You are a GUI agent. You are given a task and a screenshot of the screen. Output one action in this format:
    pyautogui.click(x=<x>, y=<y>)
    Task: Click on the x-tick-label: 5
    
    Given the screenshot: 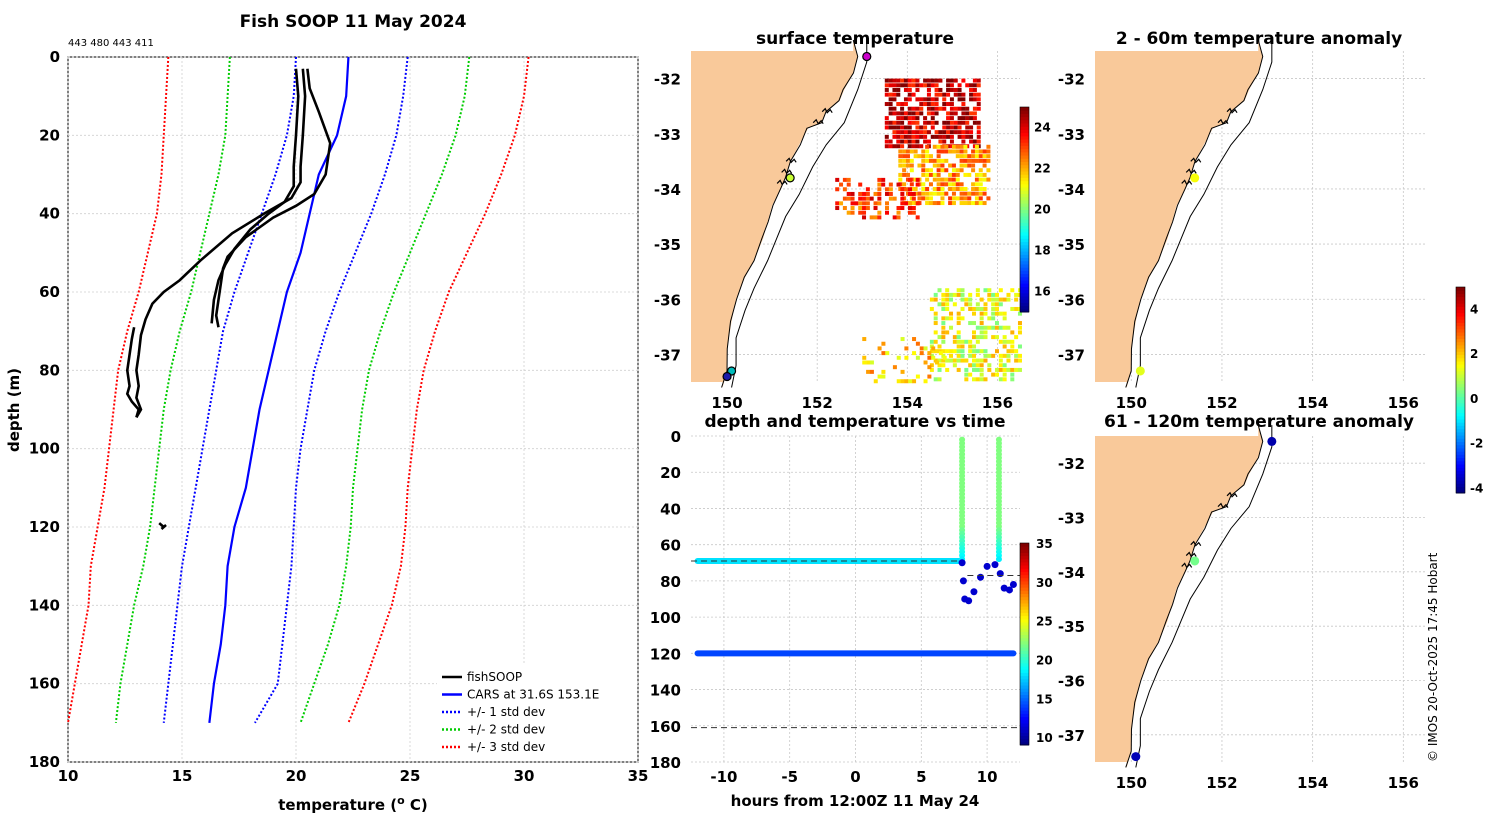 What is the action you would take?
    pyautogui.click(x=921, y=777)
    